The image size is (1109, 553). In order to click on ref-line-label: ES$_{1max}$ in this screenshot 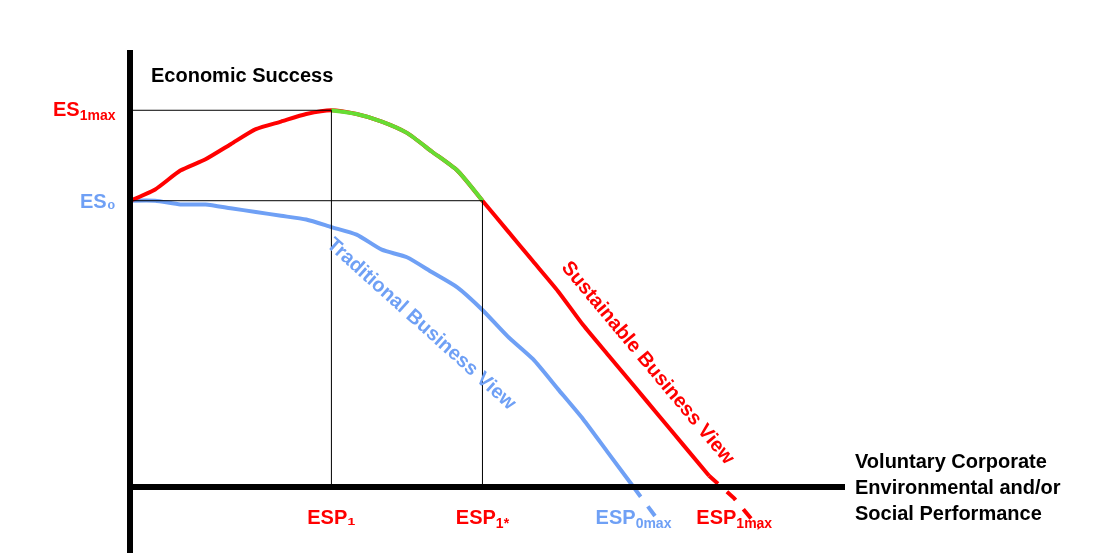, I will do `click(84, 111)`.